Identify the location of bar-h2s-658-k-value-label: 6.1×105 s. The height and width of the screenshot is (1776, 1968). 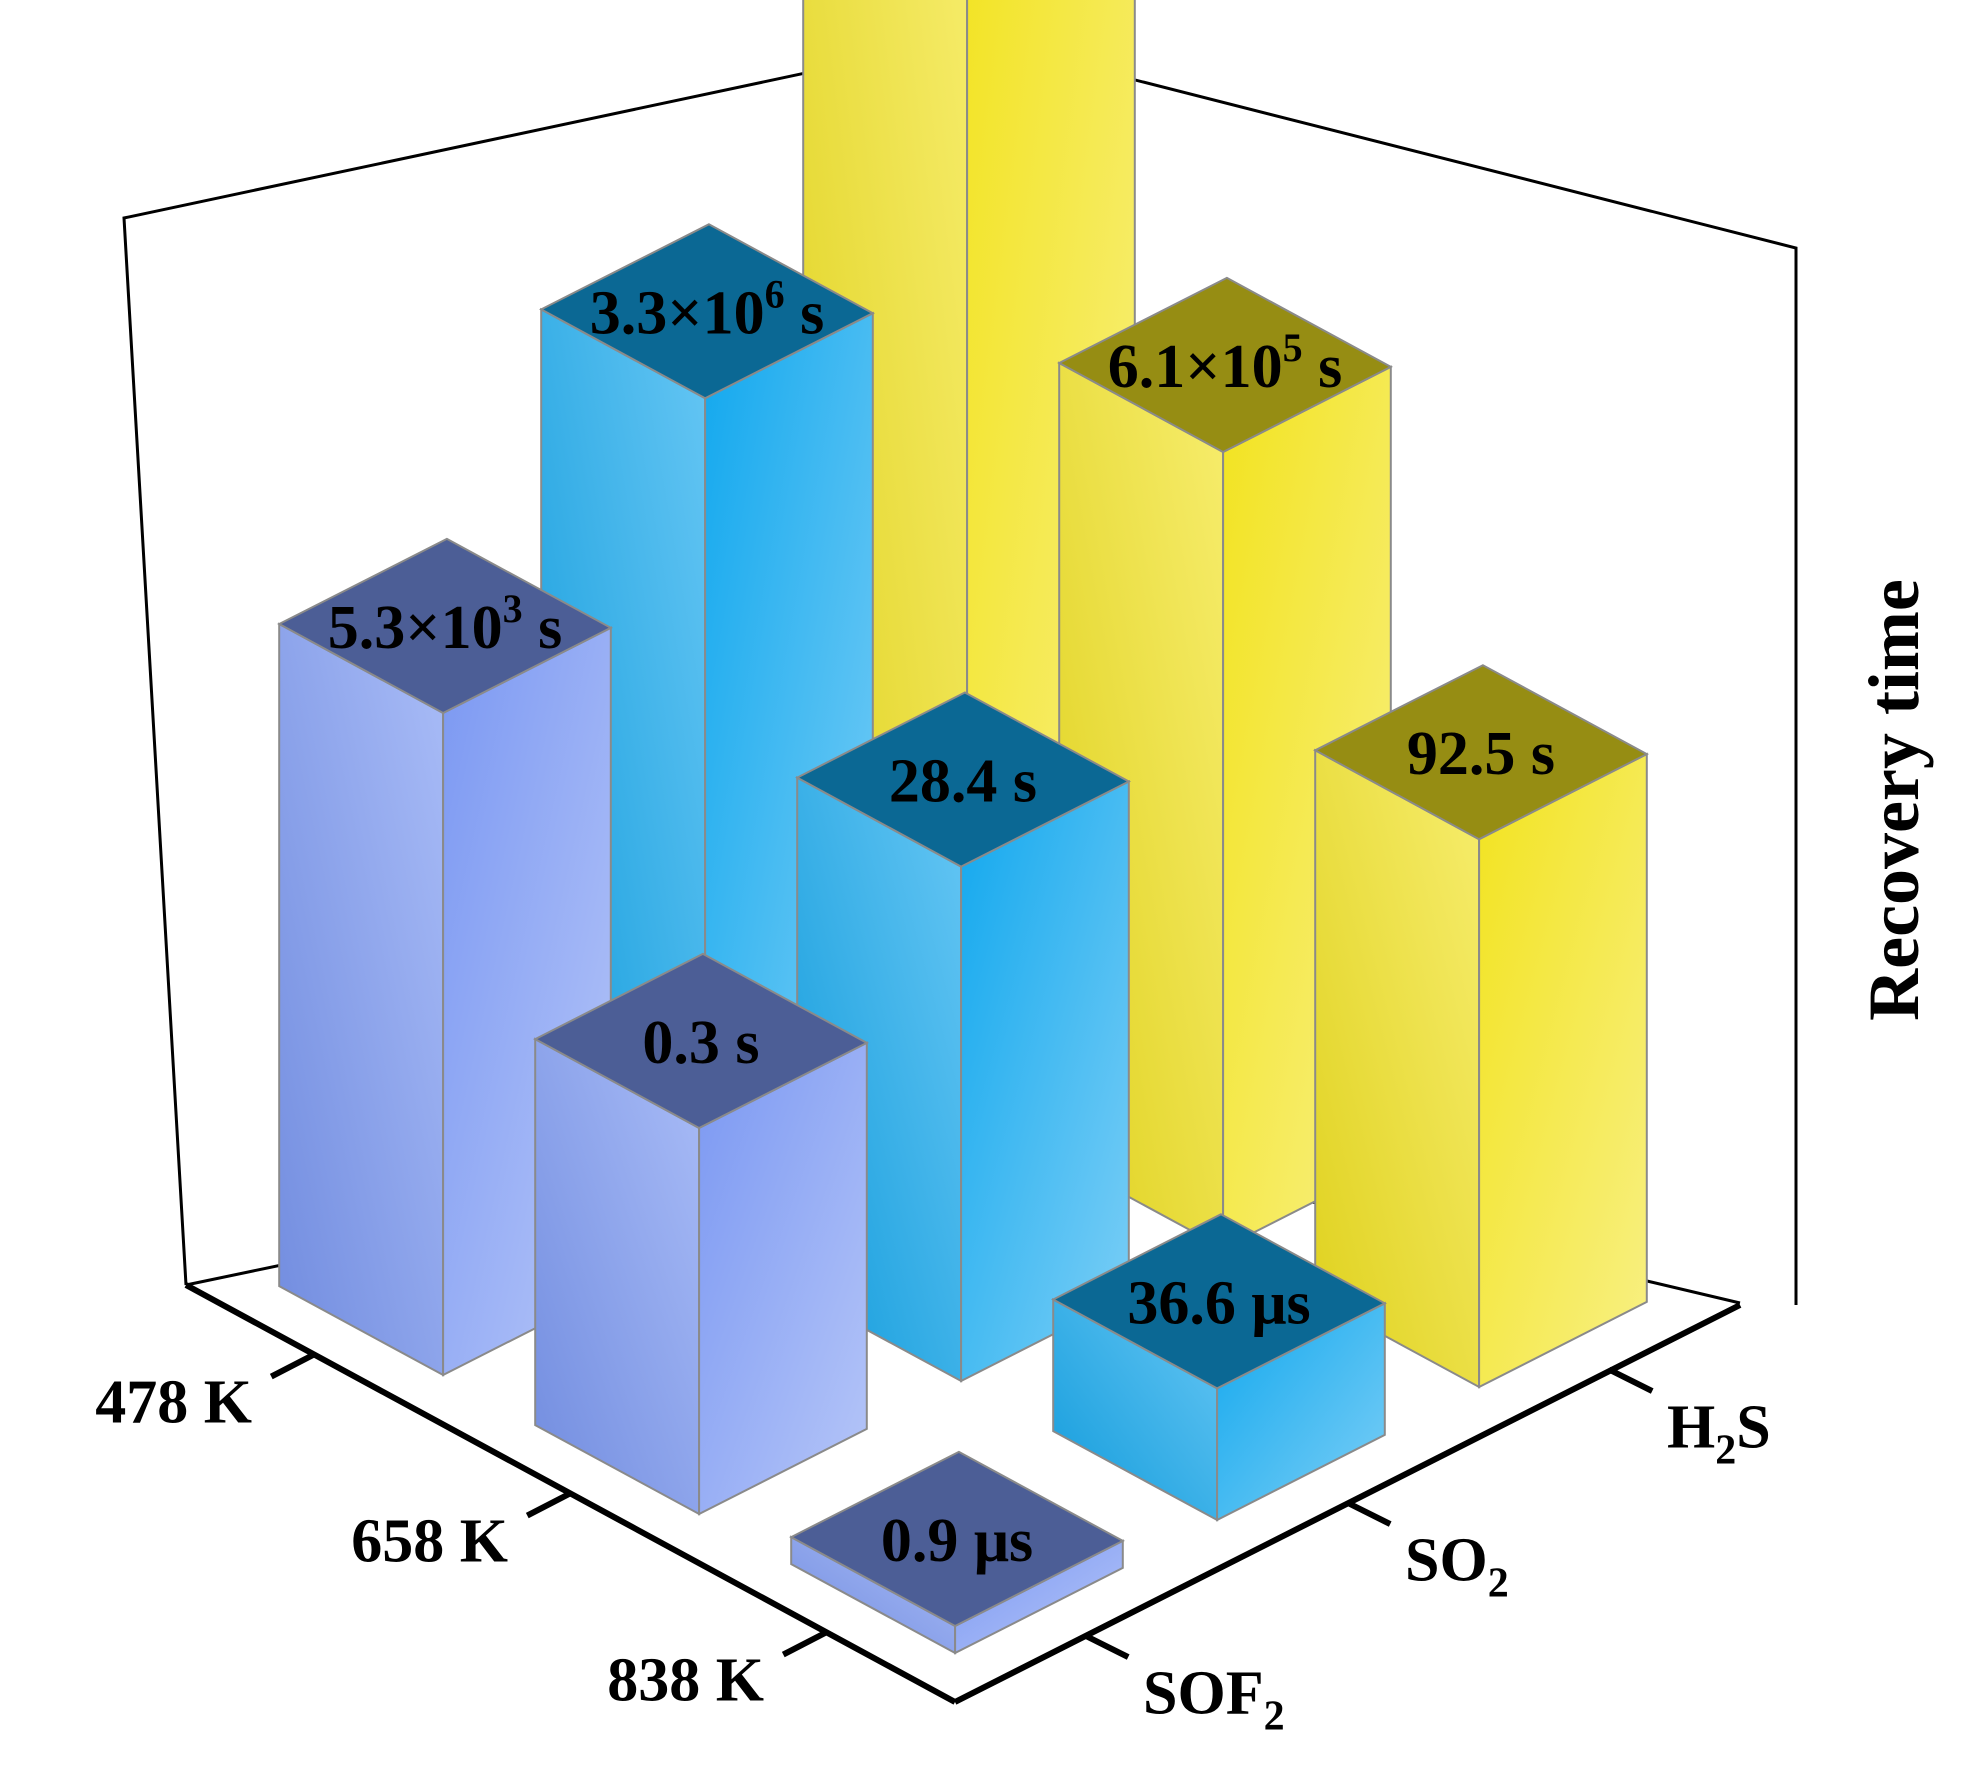
(1225, 363).